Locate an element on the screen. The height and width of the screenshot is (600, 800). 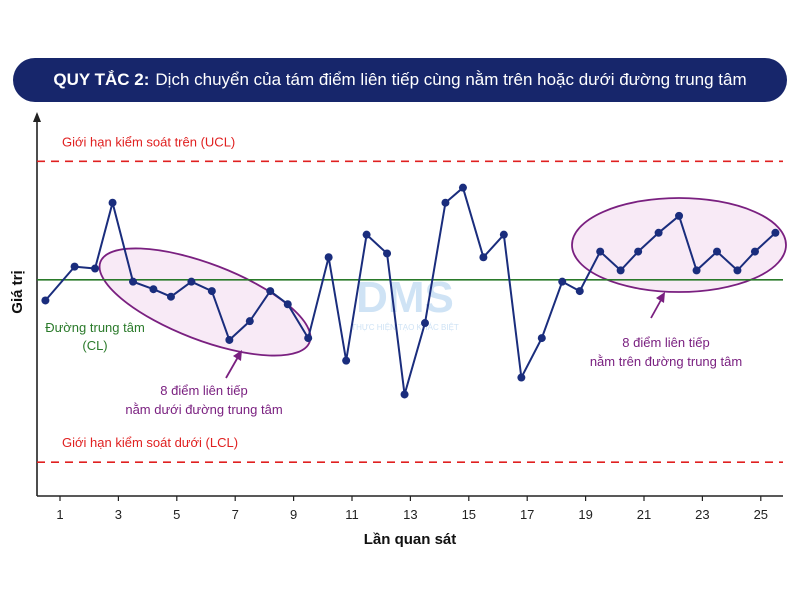
x-tick-label: 1 is located at coordinates (59, 514).